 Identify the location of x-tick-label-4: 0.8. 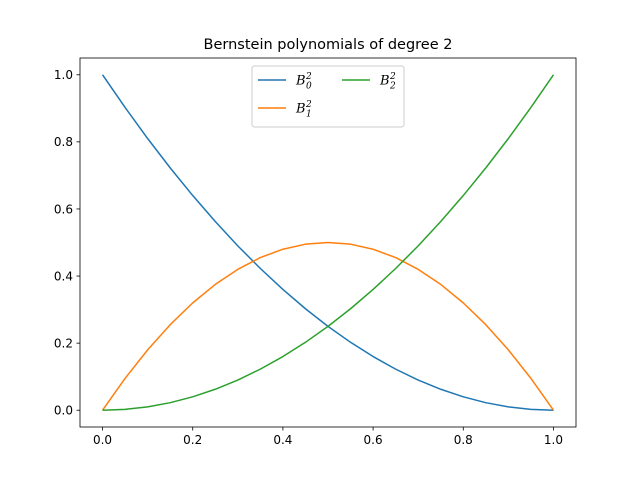
(463, 440).